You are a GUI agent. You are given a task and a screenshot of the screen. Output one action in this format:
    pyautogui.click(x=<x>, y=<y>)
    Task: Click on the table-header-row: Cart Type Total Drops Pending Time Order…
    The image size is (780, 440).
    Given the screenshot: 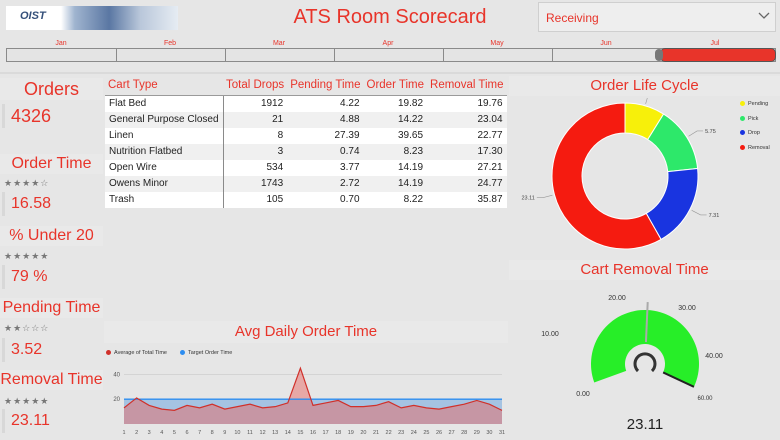 What is the action you would take?
    pyautogui.click(x=306, y=86)
    